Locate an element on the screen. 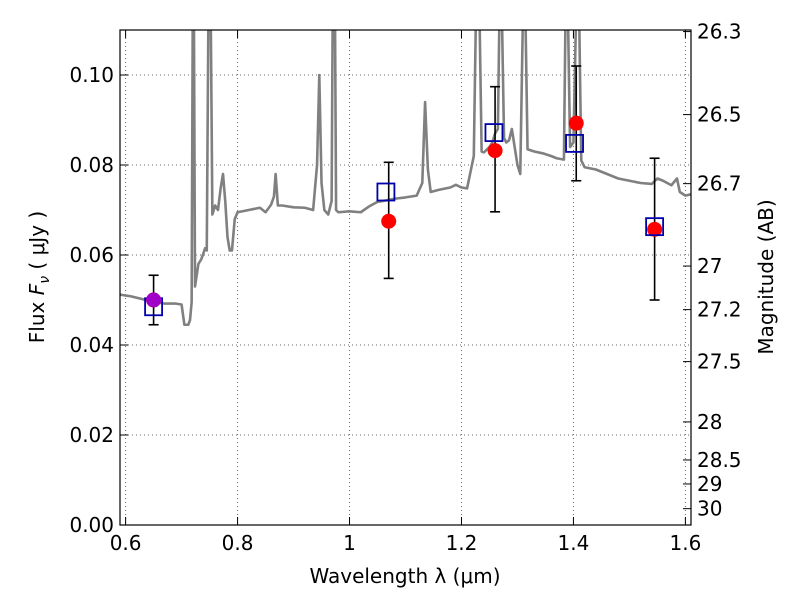 This screenshot has height=600, width=800. x-tick-label: 1.4 is located at coordinates (574, 543).